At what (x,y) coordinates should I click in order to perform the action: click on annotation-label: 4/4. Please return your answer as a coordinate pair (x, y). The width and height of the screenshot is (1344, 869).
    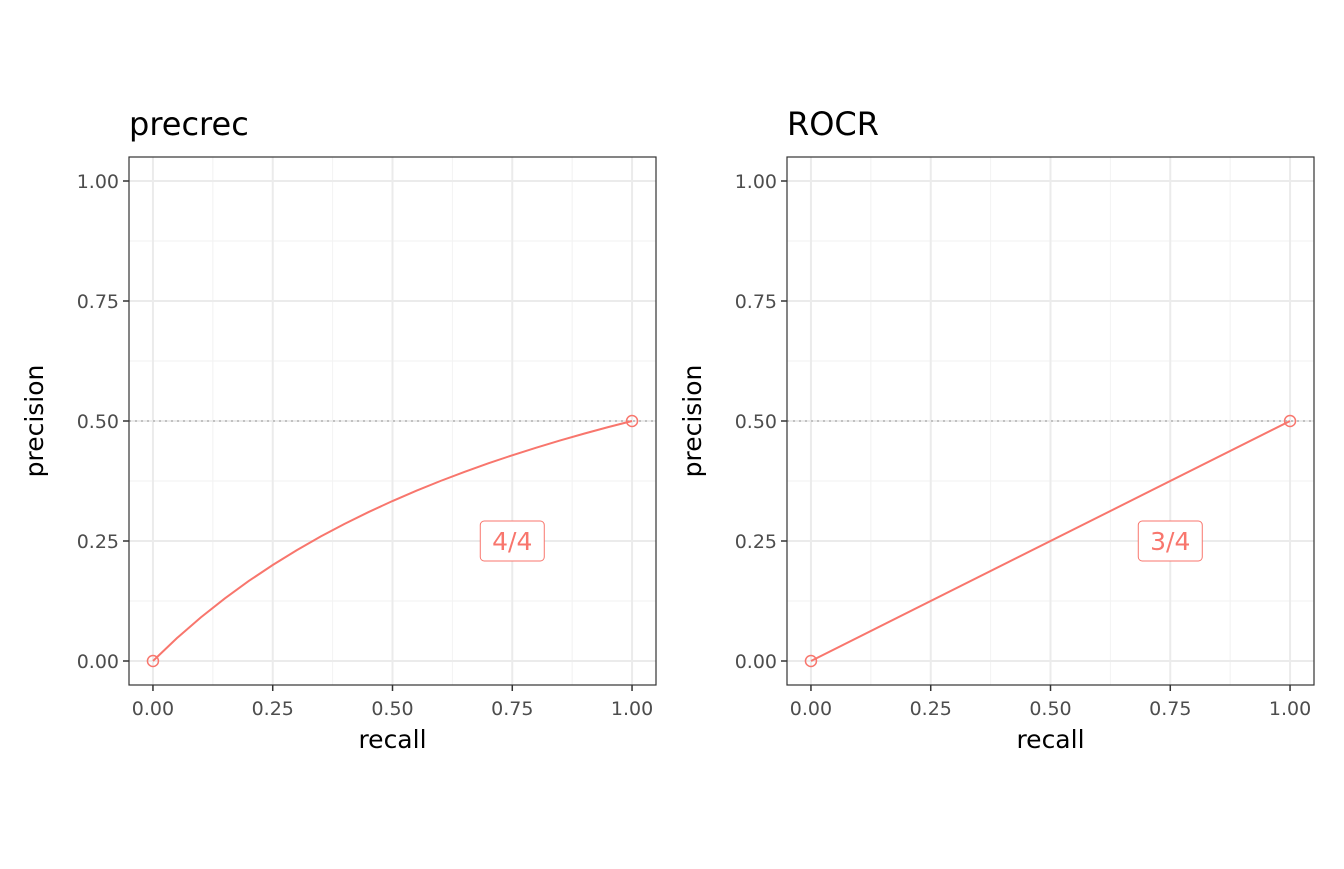
    Looking at the image, I should click on (512, 541).